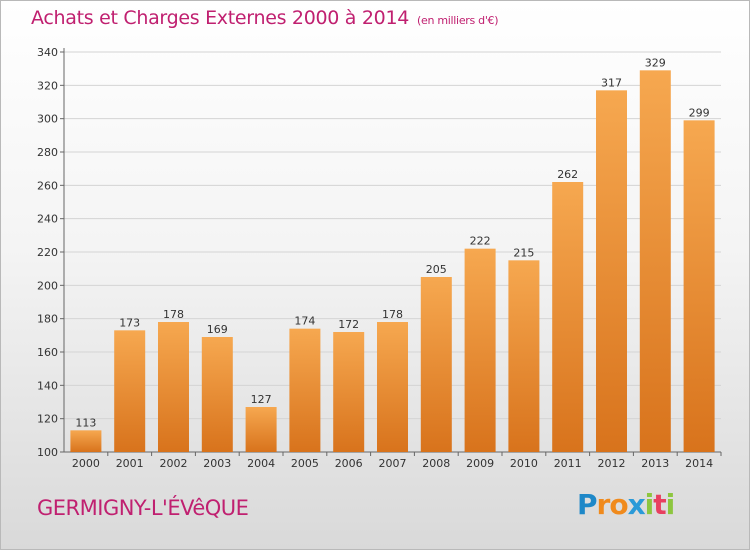 The height and width of the screenshot is (550, 750). I want to click on x-tick-label: 2002, so click(174, 463).